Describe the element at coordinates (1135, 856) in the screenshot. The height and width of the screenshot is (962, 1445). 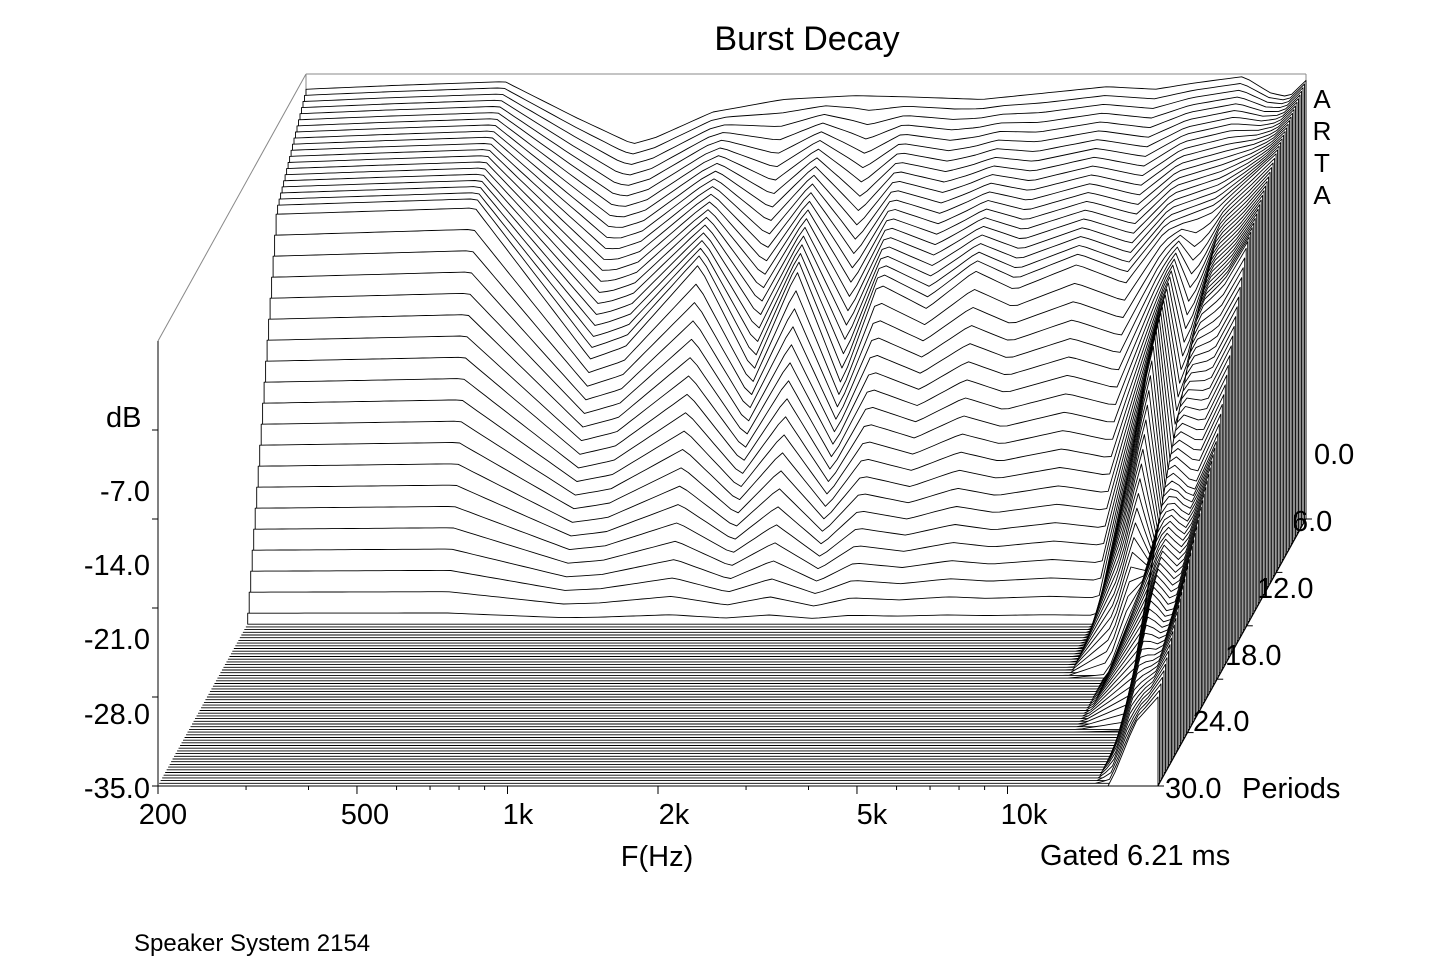
I see `gate-note: Gated 6.21 ms` at that location.